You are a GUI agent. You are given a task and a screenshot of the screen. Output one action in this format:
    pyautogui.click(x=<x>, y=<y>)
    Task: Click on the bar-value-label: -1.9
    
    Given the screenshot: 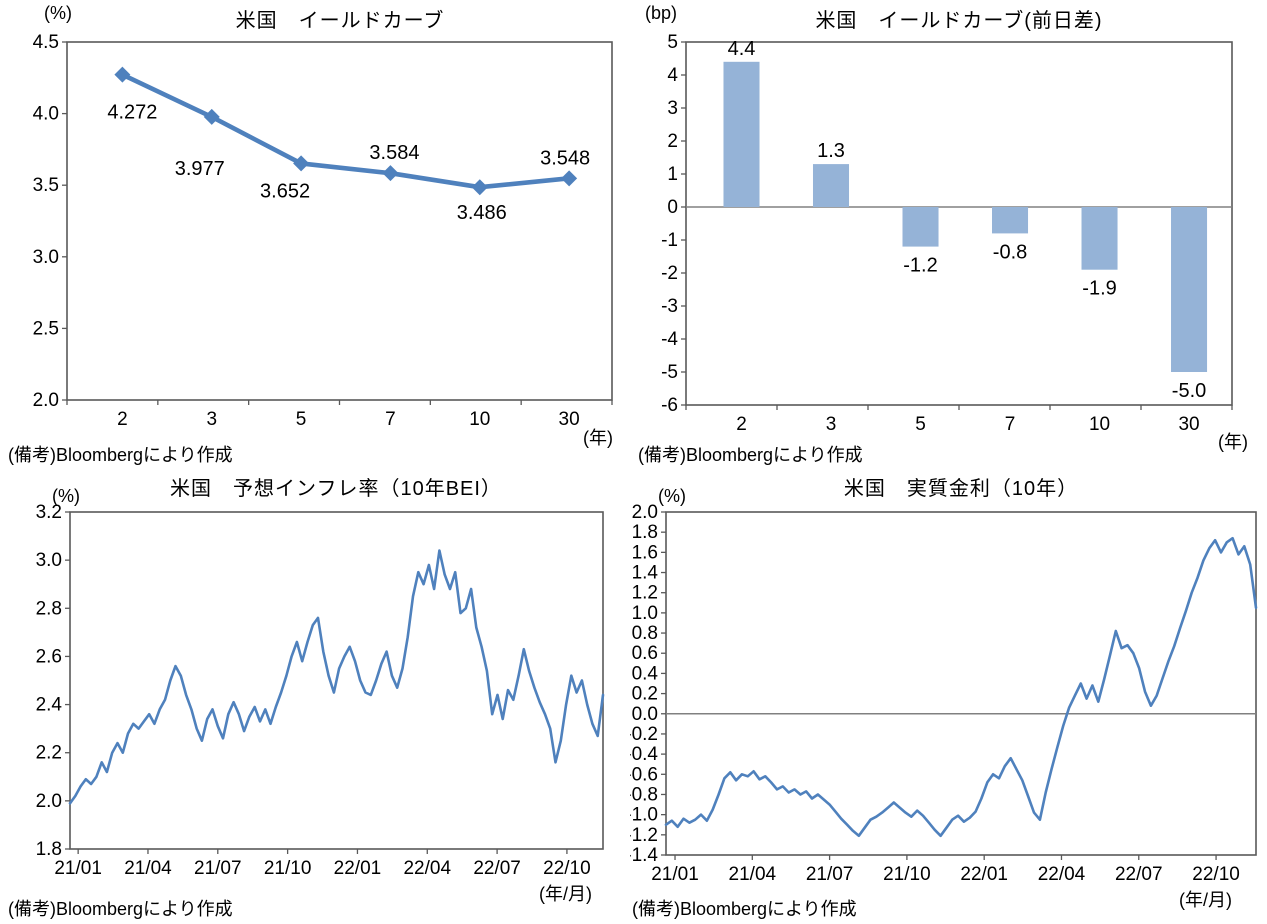 What is the action you would take?
    pyautogui.click(x=1099, y=289)
    